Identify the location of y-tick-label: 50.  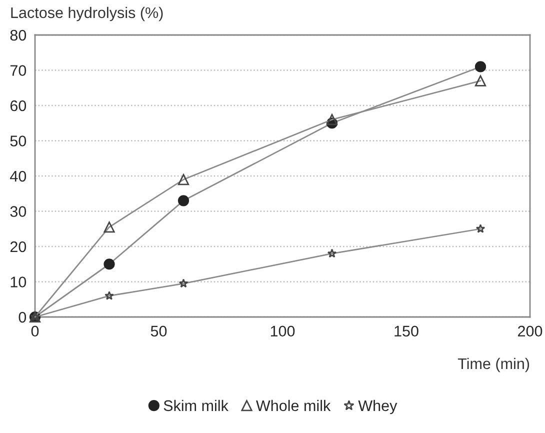
(18, 141).